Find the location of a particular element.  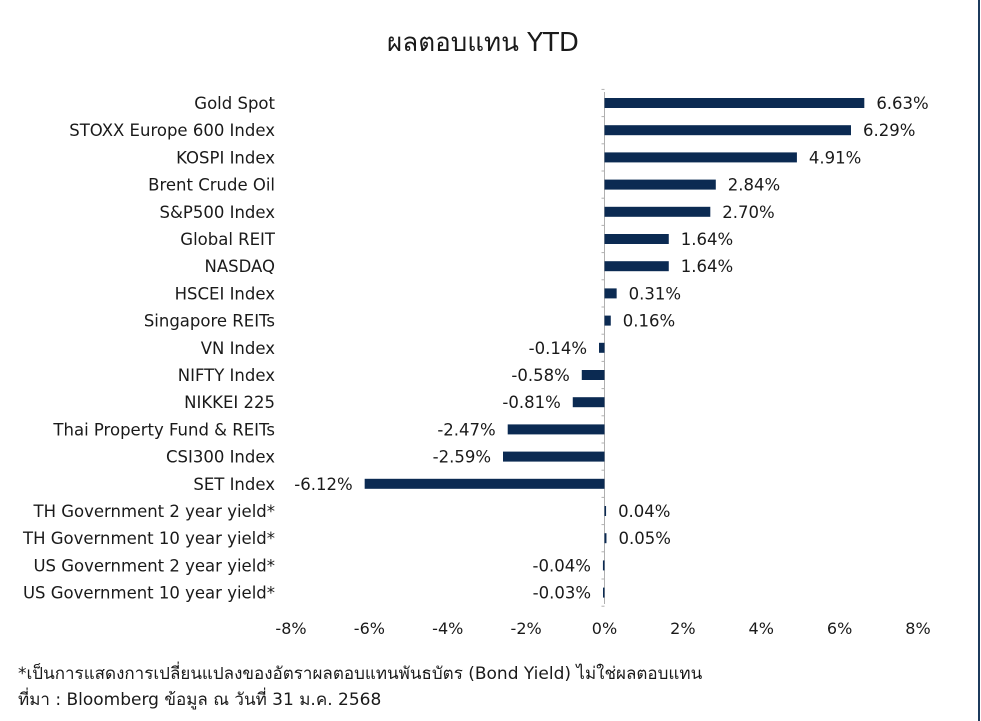

category-label: Gold Spot is located at coordinates (234, 103).